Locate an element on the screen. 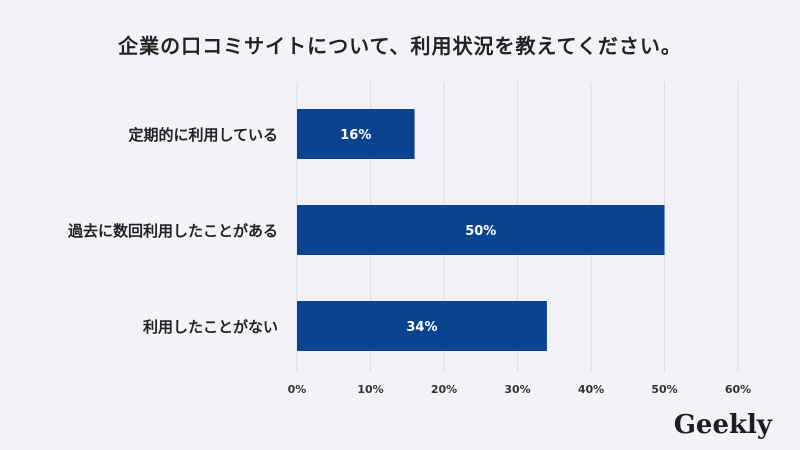 This screenshot has height=450, width=800. brand-logo: Geekly is located at coordinates (722, 425).